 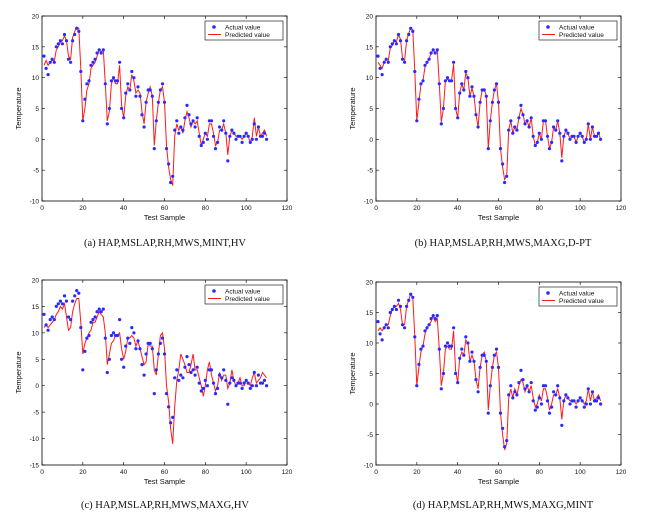 I want to click on x-tick-label: 20, so click(x=417, y=208).